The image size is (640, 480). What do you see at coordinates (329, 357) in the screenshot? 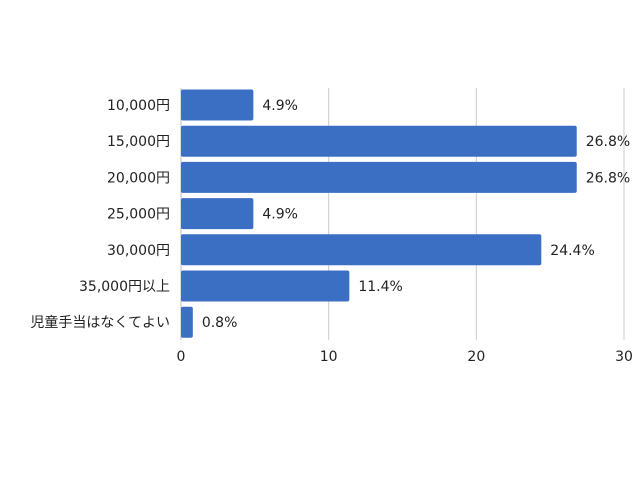
I see `x-tick-label: 10` at bounding box center [329, 357].